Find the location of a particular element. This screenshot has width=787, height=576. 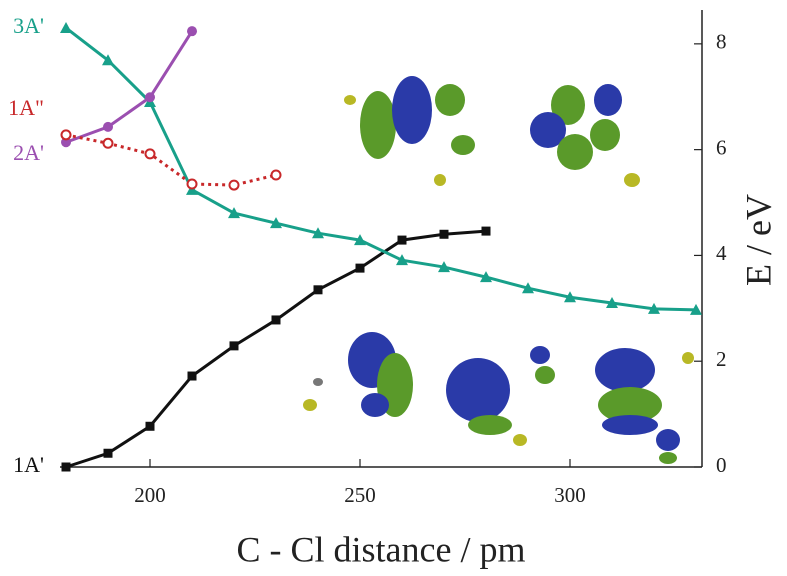

y-tick-label: 6 is located at coordinates (721, 147).